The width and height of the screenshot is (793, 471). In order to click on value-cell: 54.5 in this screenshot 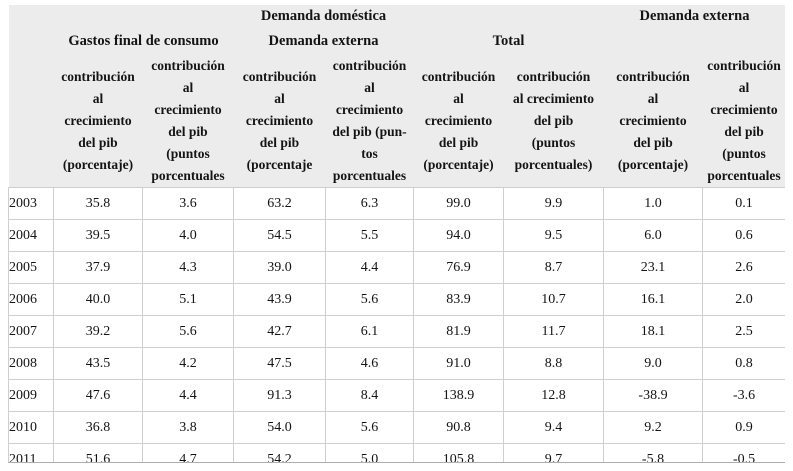, I will do `click(279, 235)`.